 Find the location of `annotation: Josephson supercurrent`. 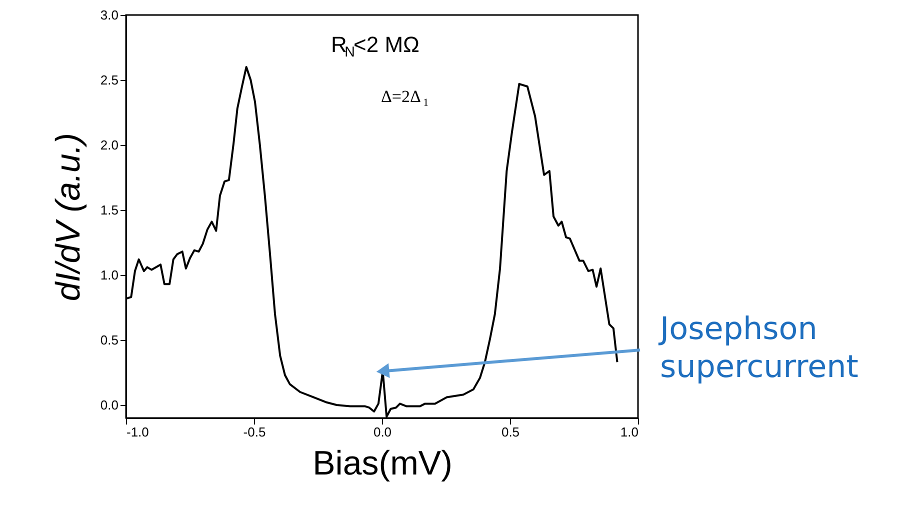

annotation: Josephson supercurrent is located at coordinates (758, 348).